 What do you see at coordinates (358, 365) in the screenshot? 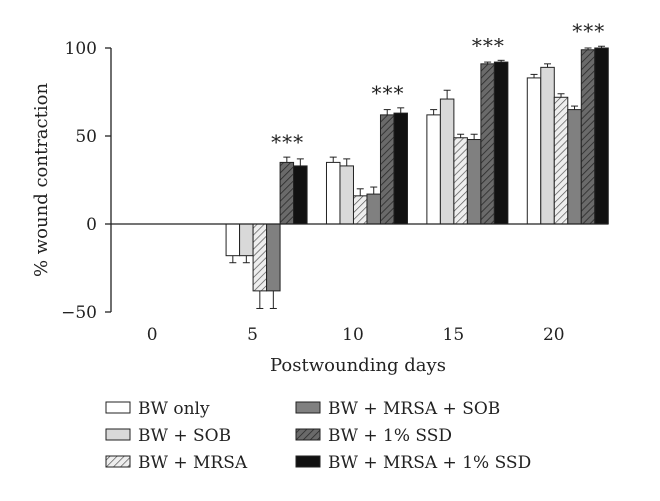
I see `x-axis-title: Postwounding days` at bounding box center [358, 365].